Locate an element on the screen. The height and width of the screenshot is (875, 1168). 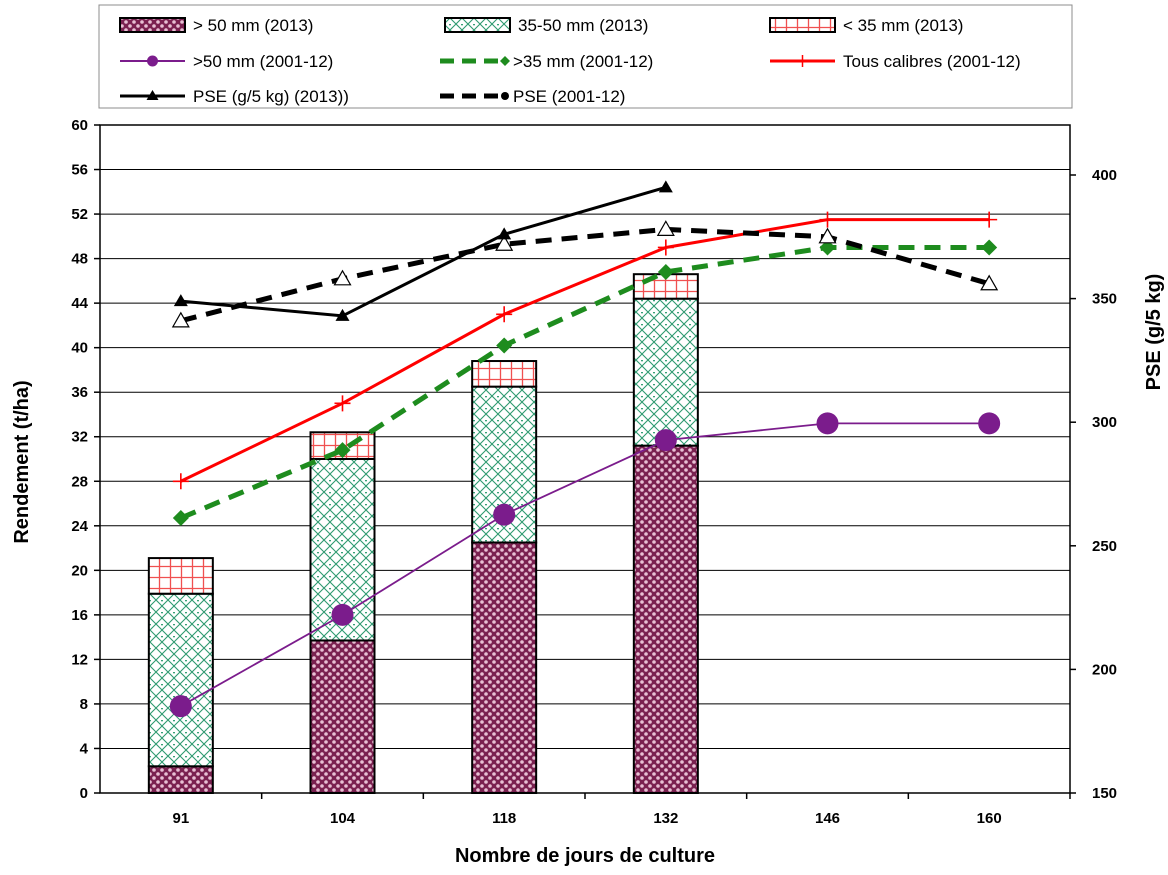
x-tick-label: 160 is located at coordinates (989, 818).